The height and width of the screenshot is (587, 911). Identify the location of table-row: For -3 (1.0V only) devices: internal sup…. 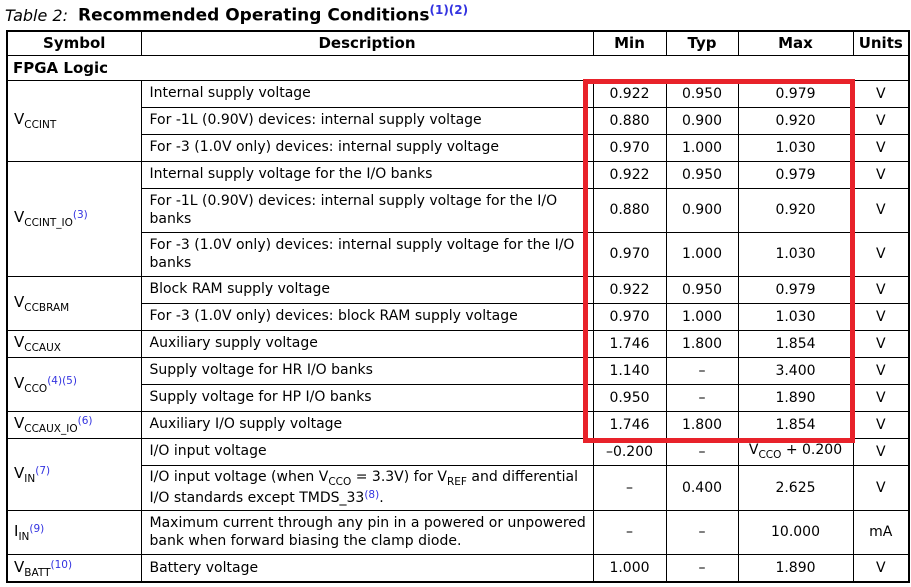
(458, 254).